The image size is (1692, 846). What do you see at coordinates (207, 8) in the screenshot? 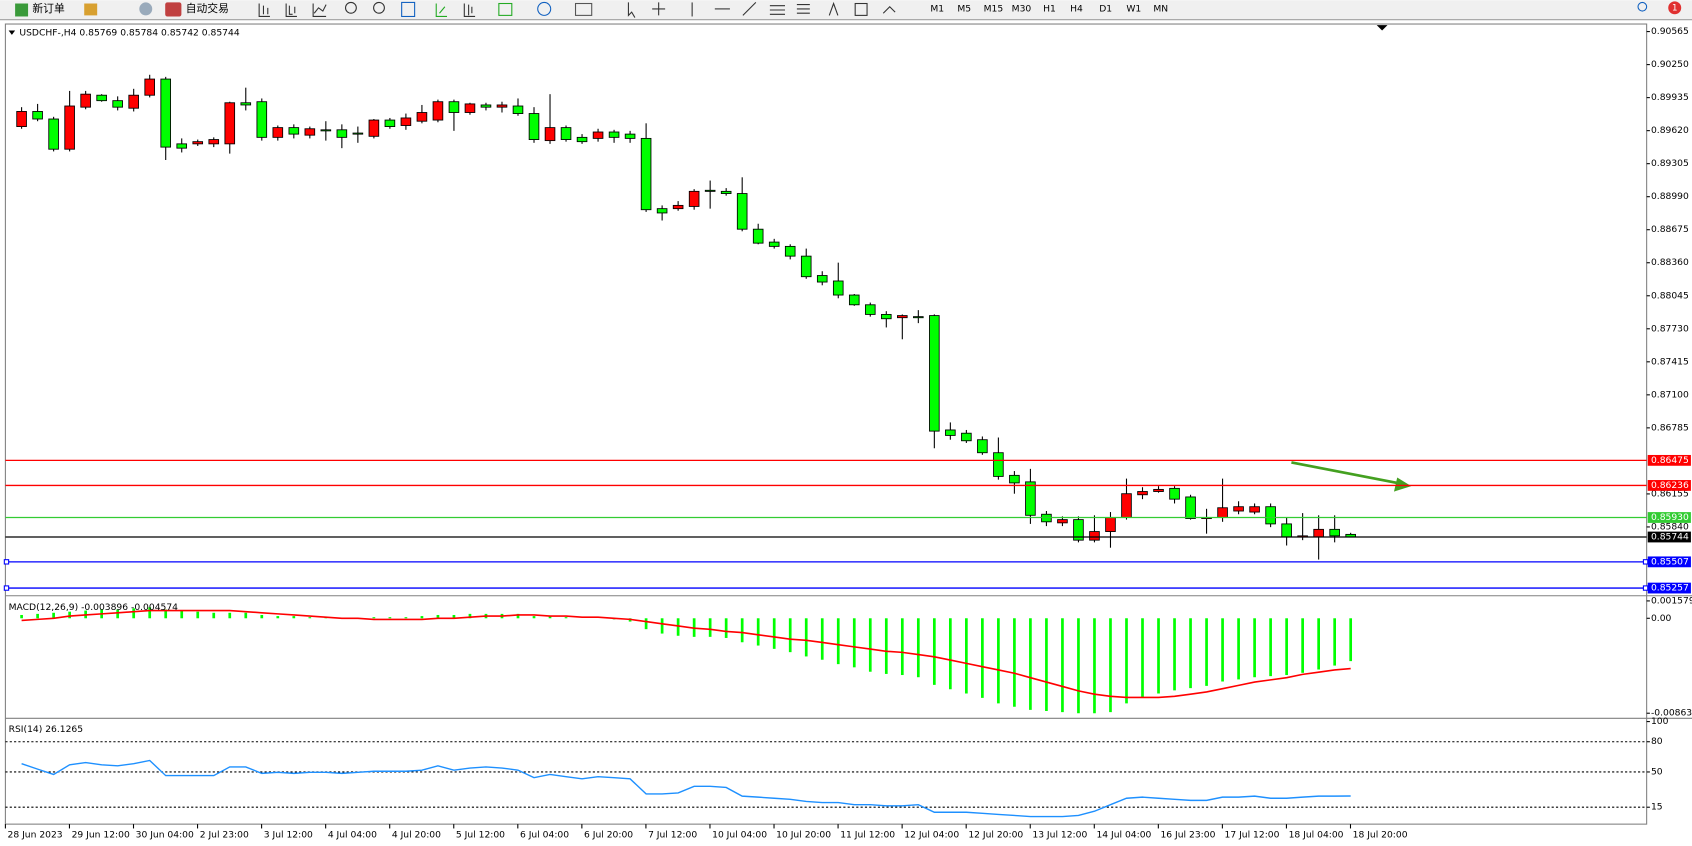
I see `auto-trading-button: 自动交易` at bounding box center [207, 8].